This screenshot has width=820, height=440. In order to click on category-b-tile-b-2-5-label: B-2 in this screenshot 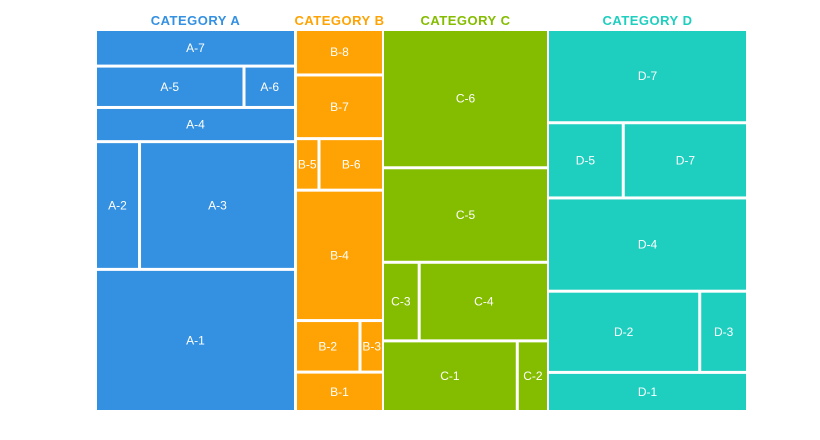, I will do `click(327, 346)`.